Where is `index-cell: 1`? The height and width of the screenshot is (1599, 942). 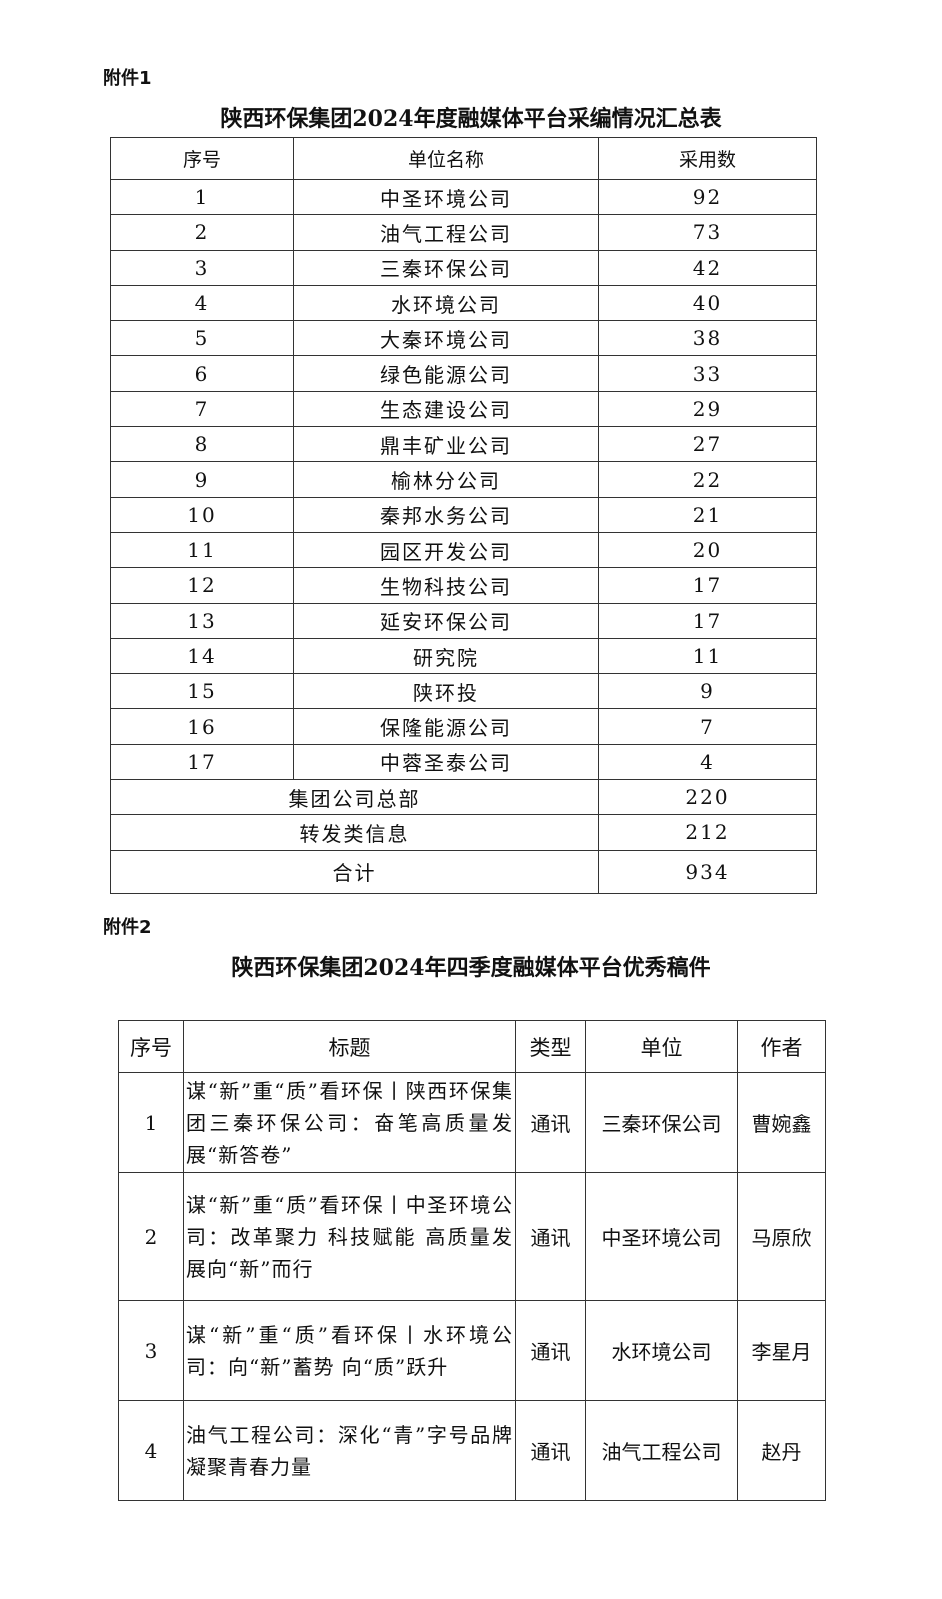 index-cell: 1 is located at coordinates (151, 1122).